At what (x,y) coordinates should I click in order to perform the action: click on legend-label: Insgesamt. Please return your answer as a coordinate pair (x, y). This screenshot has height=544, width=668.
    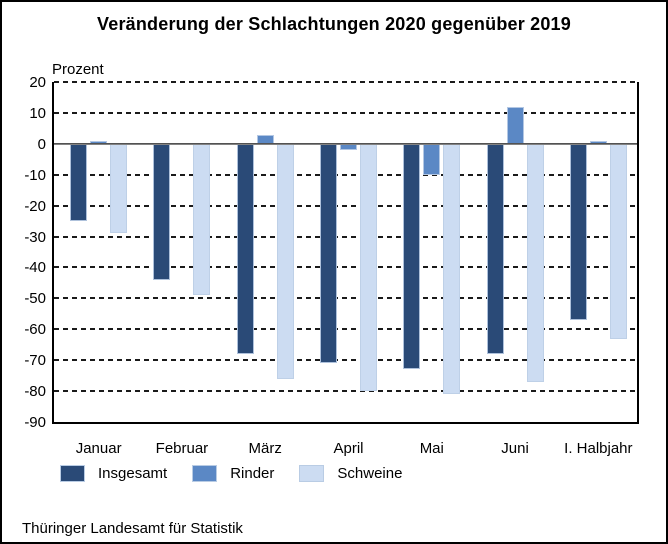
    Looking at the image, I should click on (133, 473).